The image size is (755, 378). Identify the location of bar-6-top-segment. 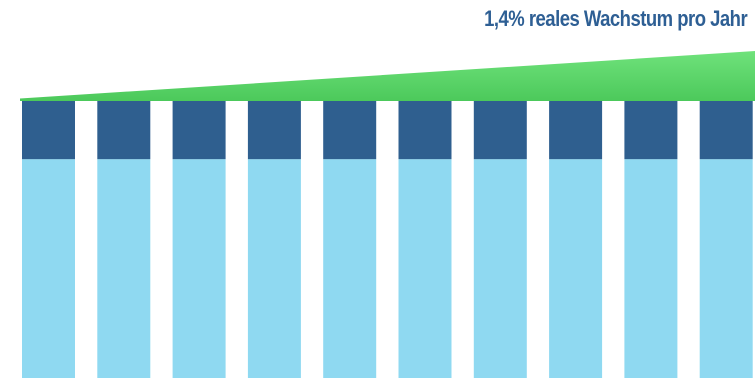
(425, 130).